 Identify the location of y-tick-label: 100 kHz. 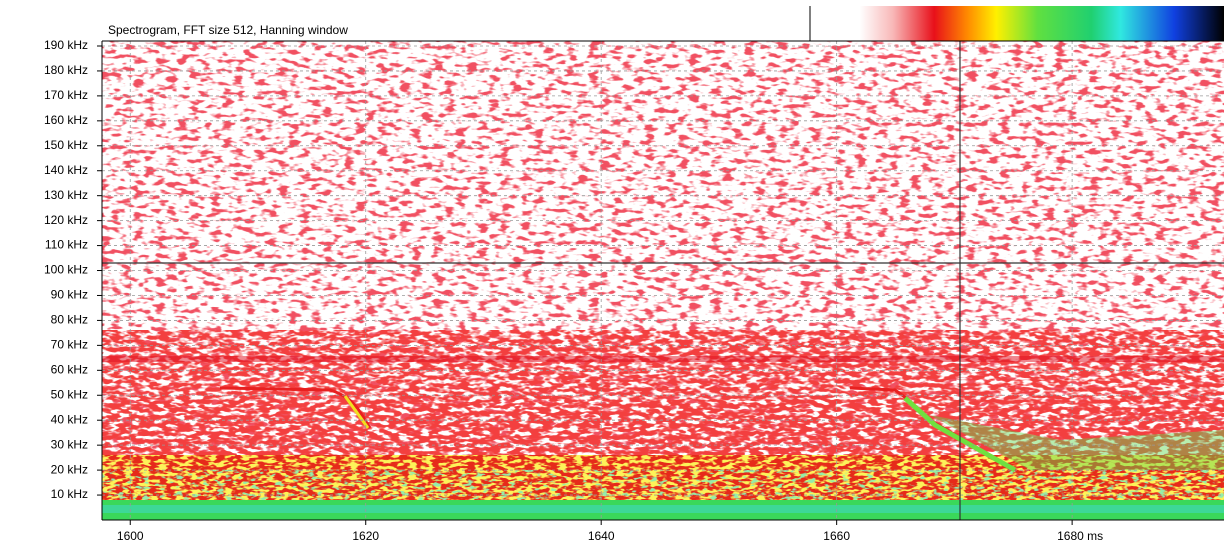
(66, 270).